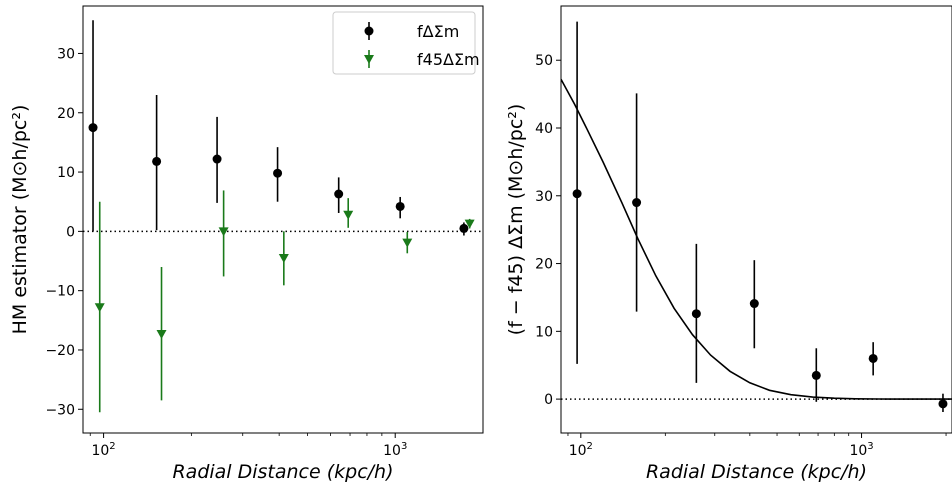  Describe the element at coordinates (60, 410) in the screenshot. I see `y-tick-label: −30` at that location.